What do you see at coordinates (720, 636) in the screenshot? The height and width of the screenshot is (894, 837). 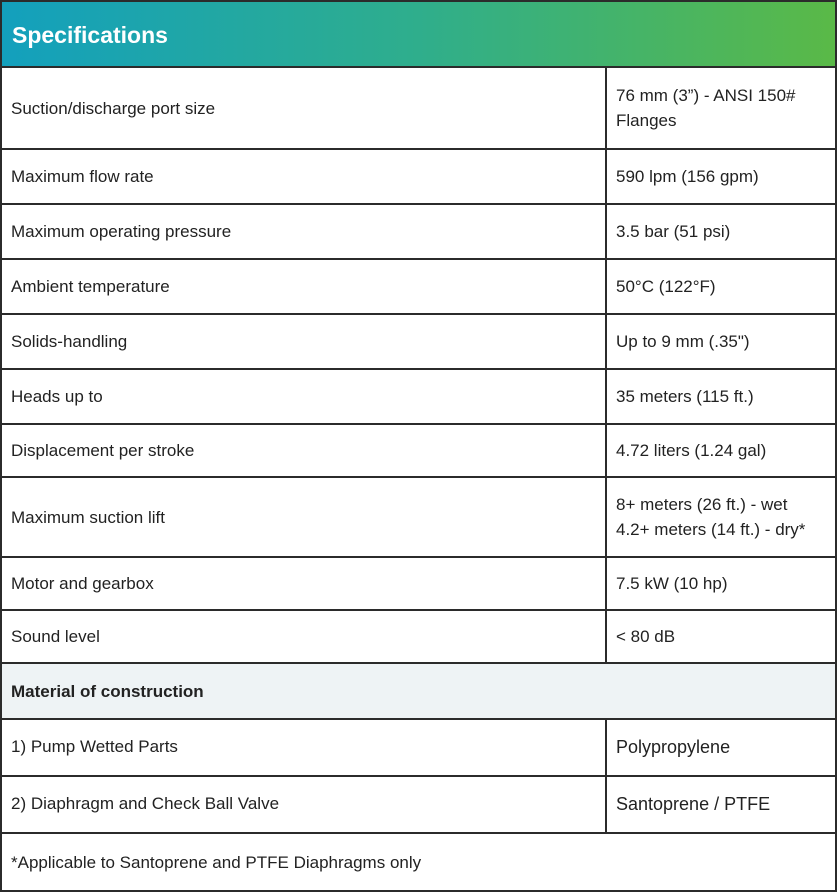 I see `spec-value: < 80 dB` at bounding box center [720, 636].